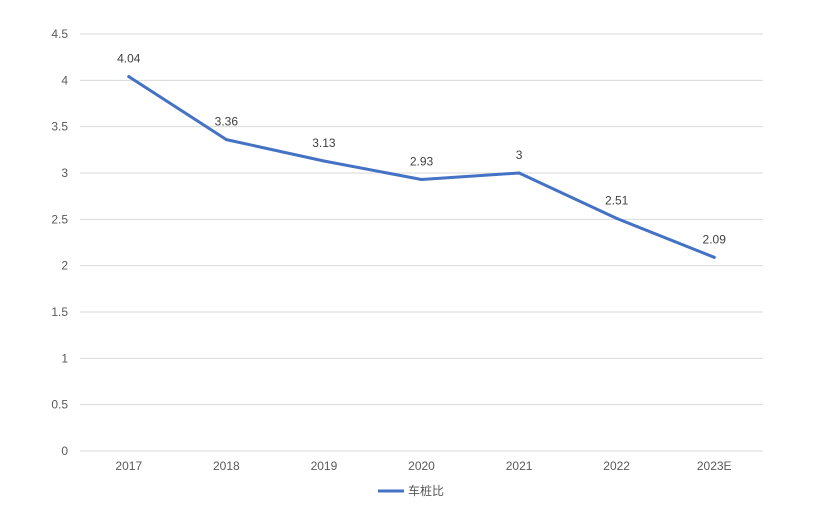  What do you see at coordinates (59, 312) in the screenshot?
I see `y-tick-label: 1.5` at bounding box center [59, 312].